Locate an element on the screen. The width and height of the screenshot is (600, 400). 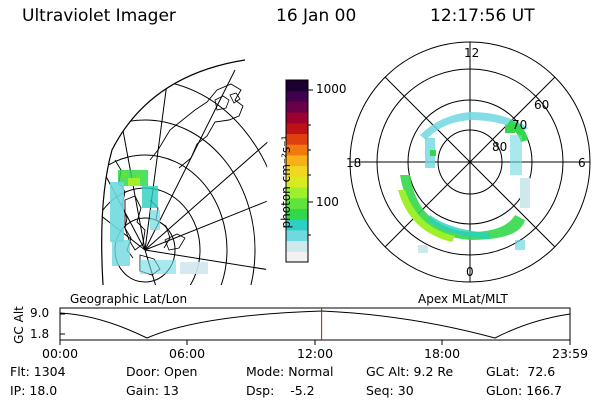
gcalt-value: 9.2 Re is located at coordinates (433, 371).